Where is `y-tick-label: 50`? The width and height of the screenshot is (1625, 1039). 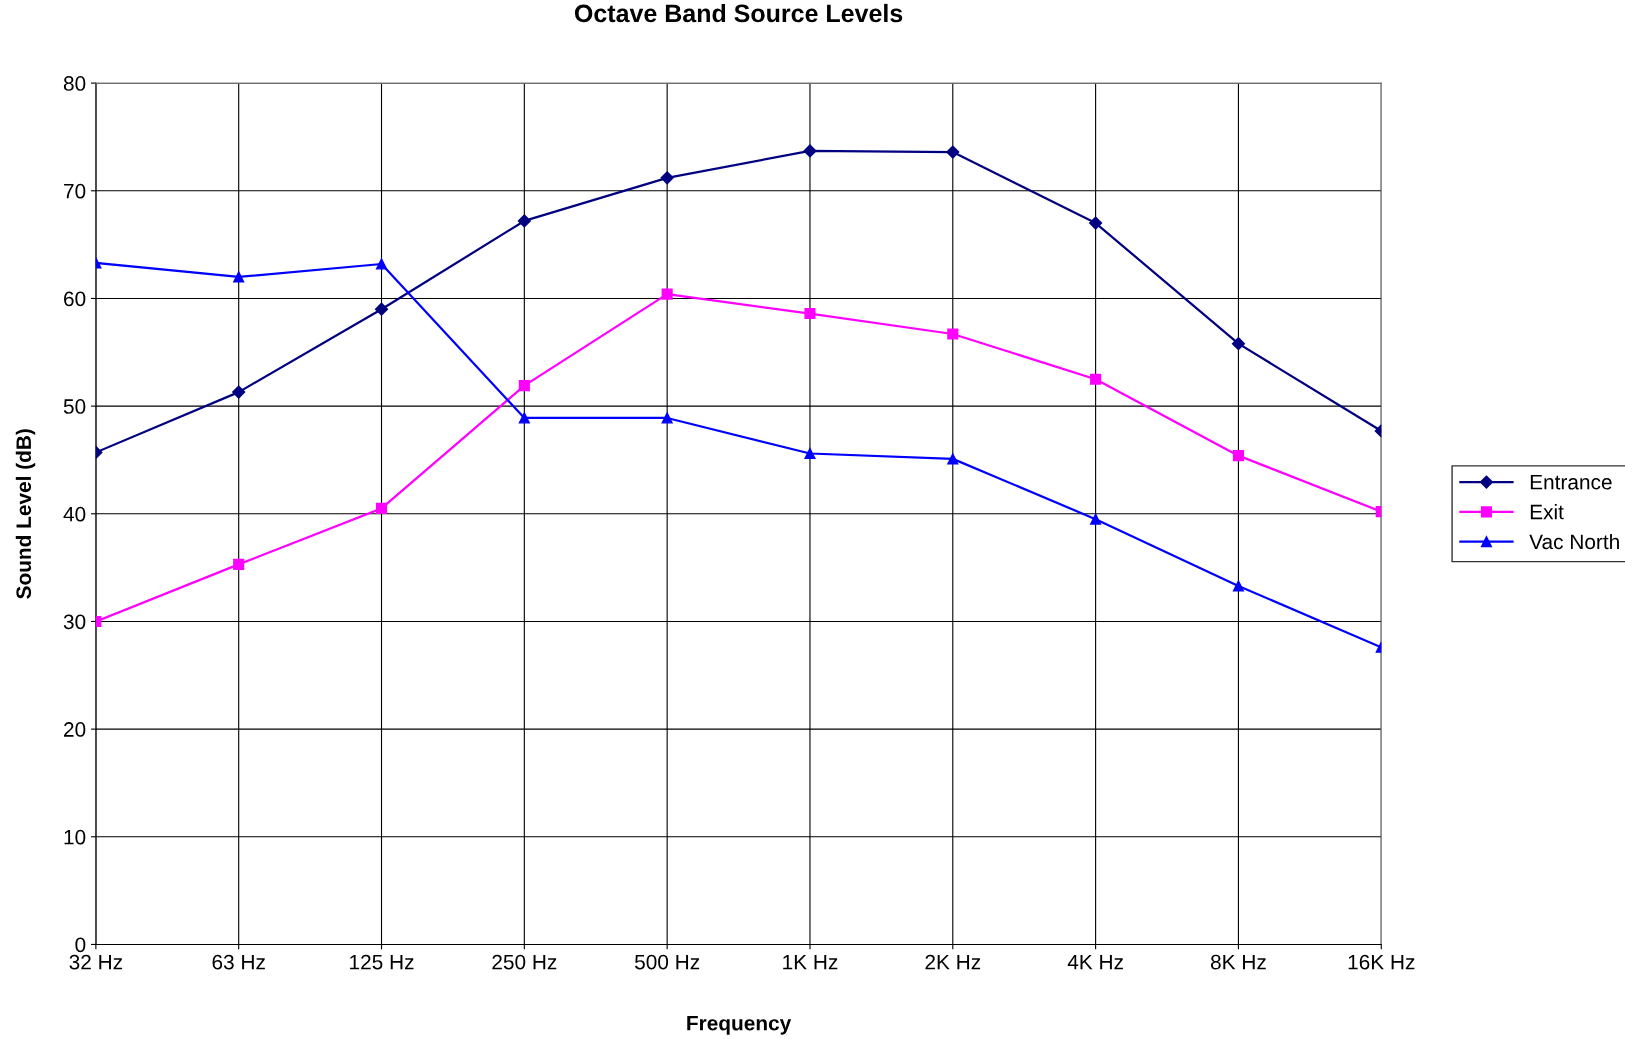 y-tick-label: 50 is located at coordinates (74, 406).